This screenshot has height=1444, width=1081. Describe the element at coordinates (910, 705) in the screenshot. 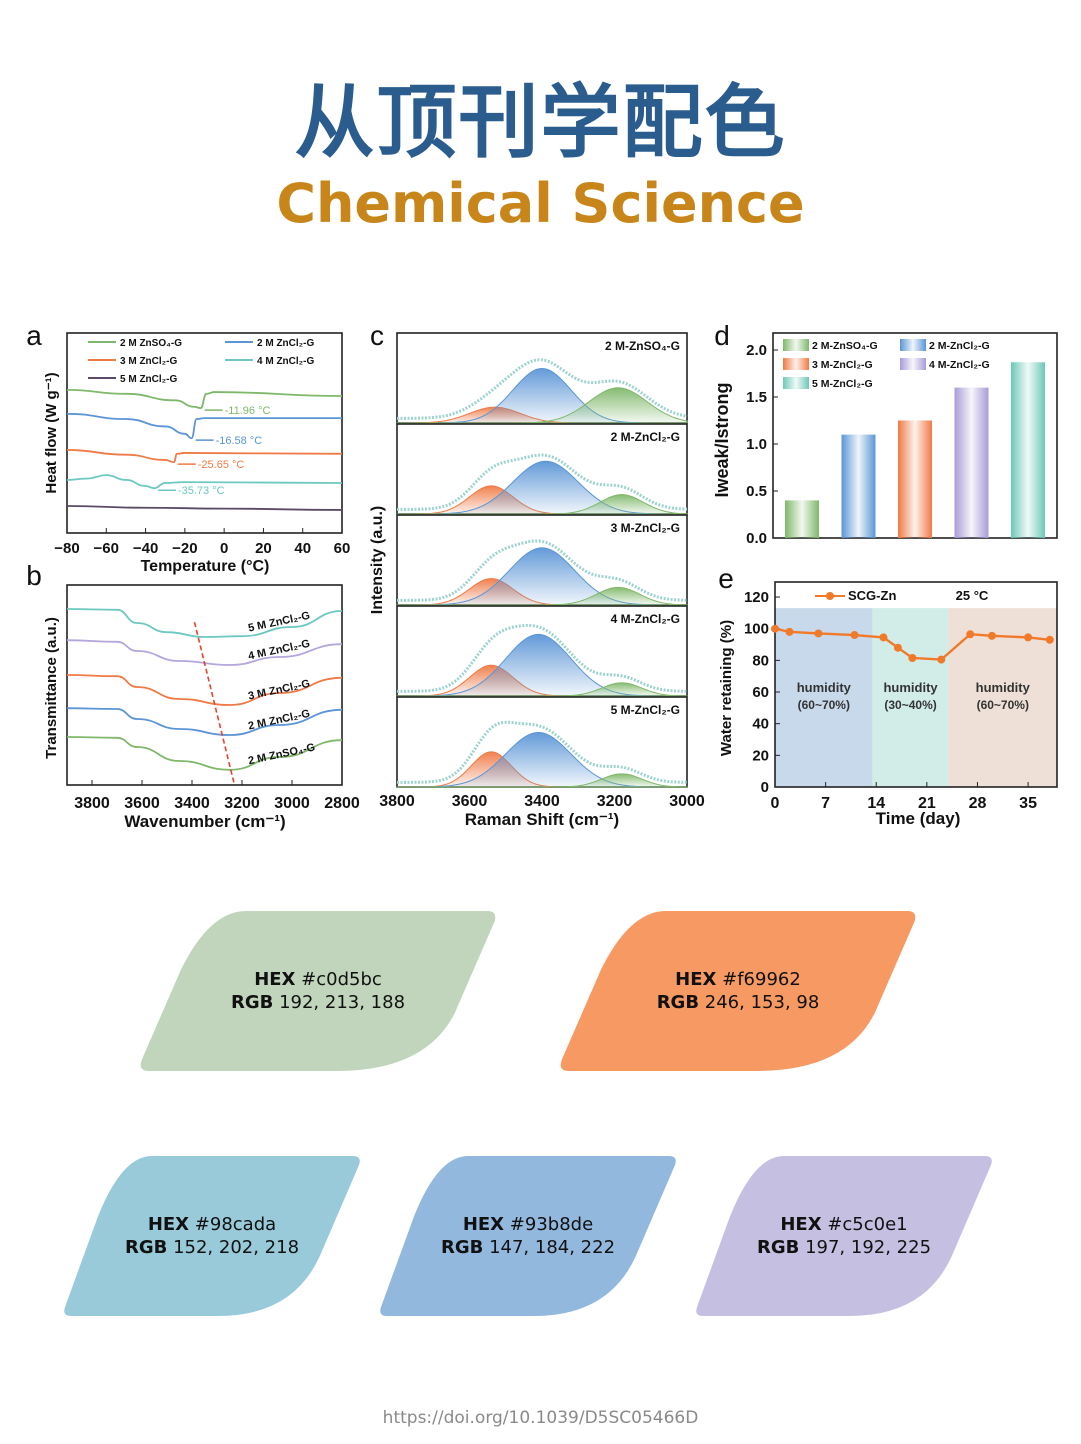

I see `region-label: (30~40%)` at that location.